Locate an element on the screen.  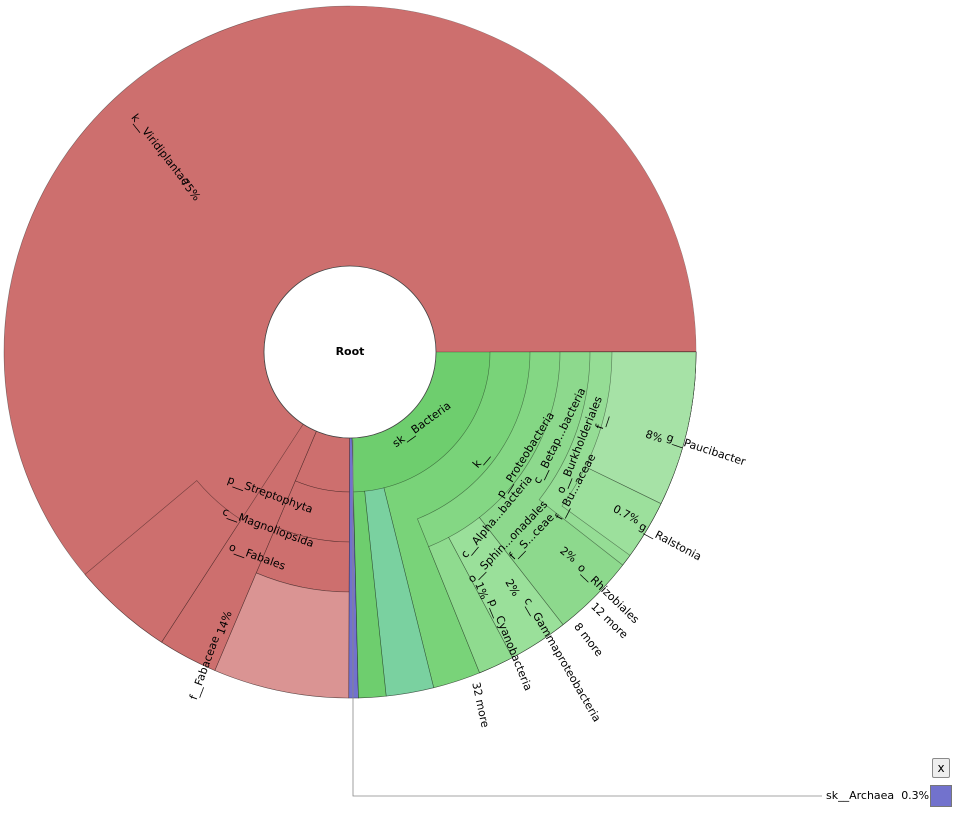
legend-item-archaea: sk__Archaea 0.3% is located at coordinates (877, 795).